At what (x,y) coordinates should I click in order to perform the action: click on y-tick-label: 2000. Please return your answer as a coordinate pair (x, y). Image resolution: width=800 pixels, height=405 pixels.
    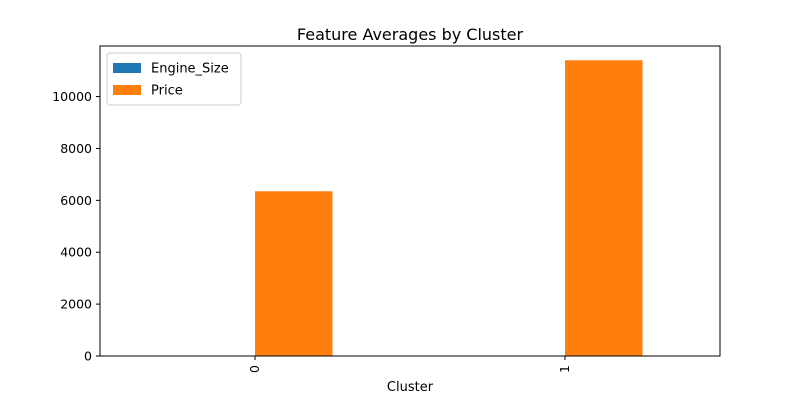
    Looking at the image, I should click on (76, 304).